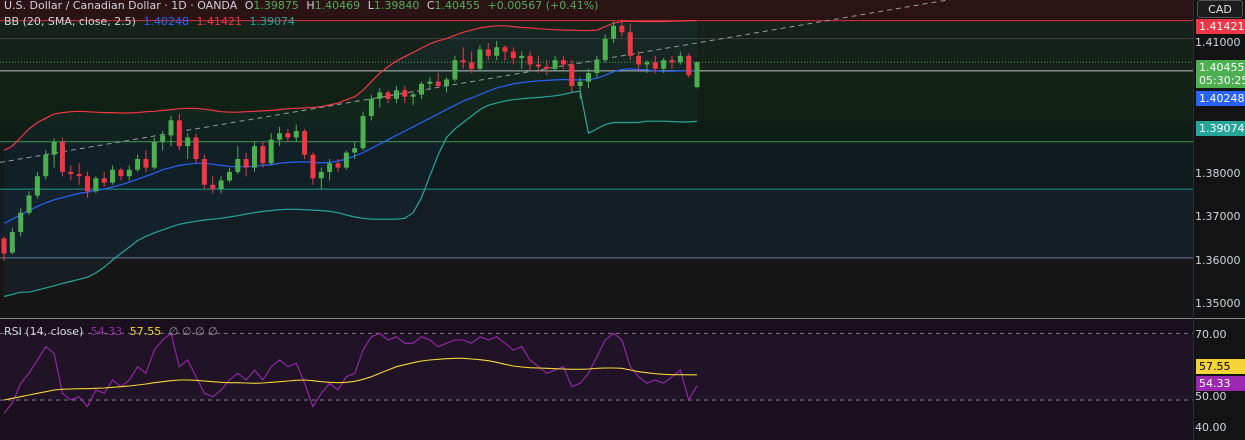 The image size is (1245, 440). Describe the element at coordinates (1218, 173) in the screenshot. I see `price-tick: 1.38000` at that location.